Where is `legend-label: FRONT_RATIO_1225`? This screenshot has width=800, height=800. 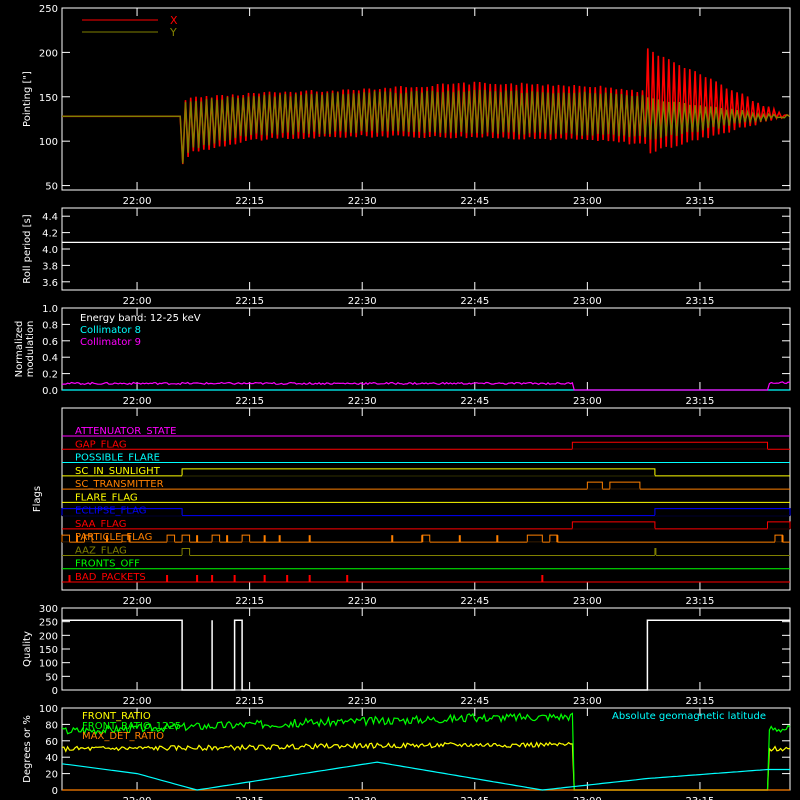 legend-label: FRONT_RATIO_1225 is located at coordinates (131, 726).